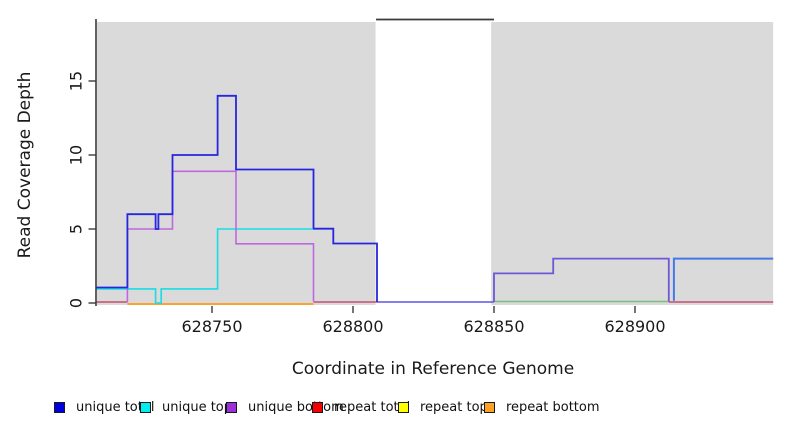 This screenshot has width=792, height=432. I want to click on legend-item-repeat-total: repeat total, so click(361, 407).